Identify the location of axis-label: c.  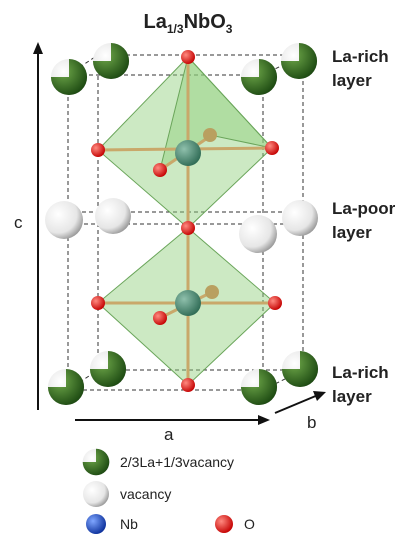
(18, 222).